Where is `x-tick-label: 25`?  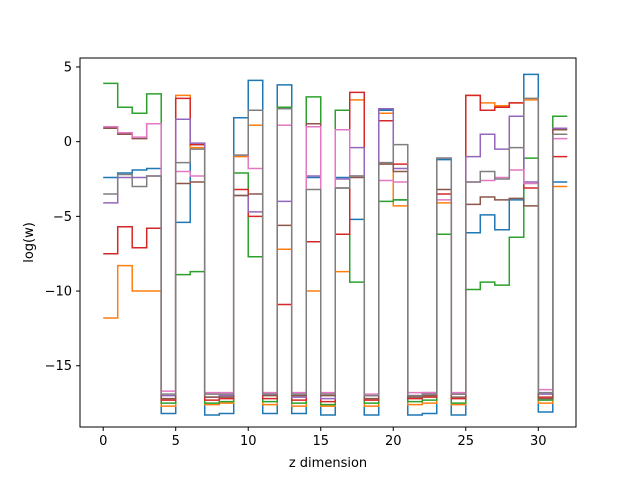
x-tick-label: 25 is located at coordinates (466, 441).